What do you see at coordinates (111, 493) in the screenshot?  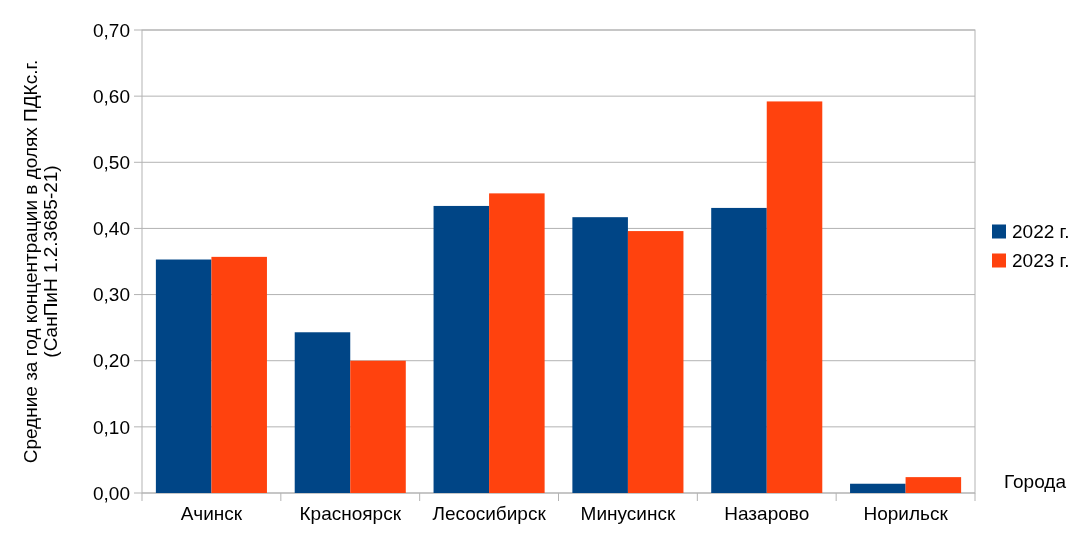 I see `y-tick-label: 0,00` at bounding box center [111, 493].